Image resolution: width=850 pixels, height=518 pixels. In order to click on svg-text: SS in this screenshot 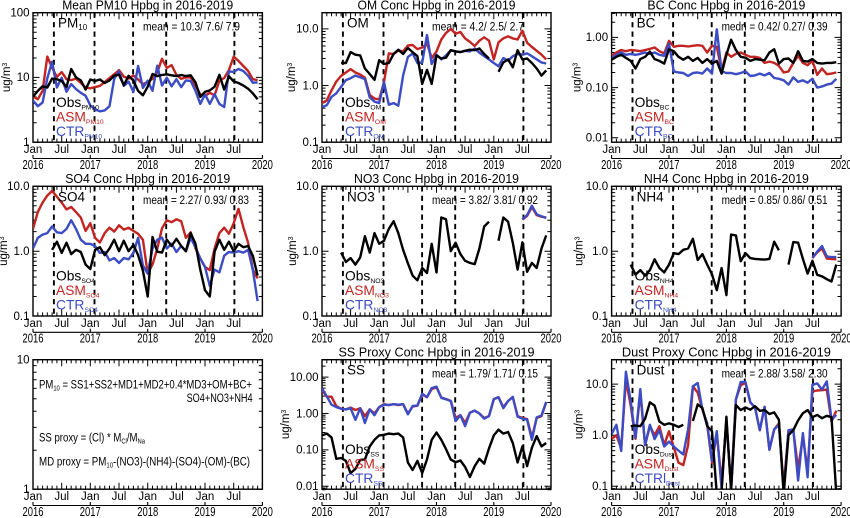, I will do `click(356, 370)`.